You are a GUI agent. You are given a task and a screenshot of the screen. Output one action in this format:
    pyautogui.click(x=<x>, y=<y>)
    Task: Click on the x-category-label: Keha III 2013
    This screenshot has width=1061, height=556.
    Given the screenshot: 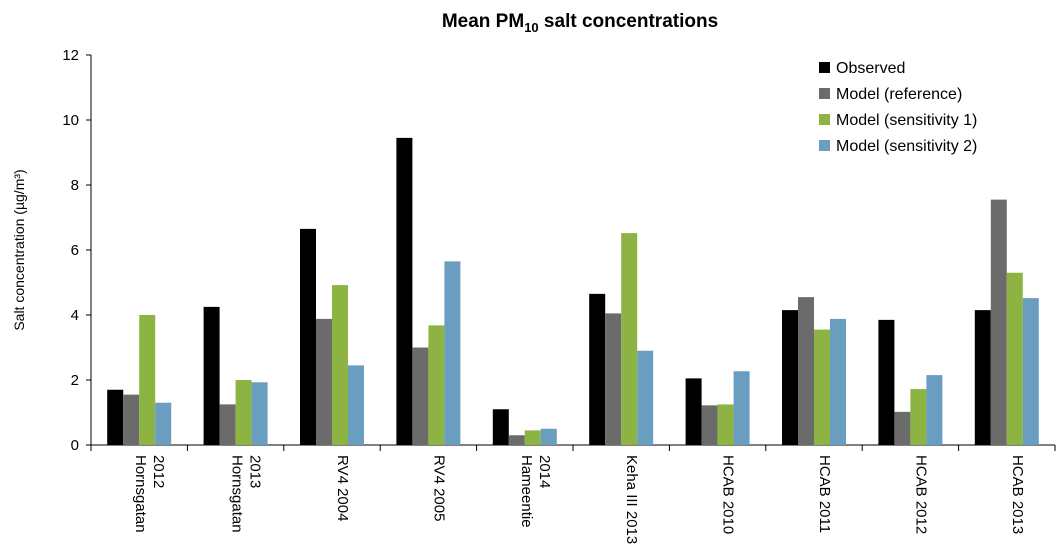 What is the action you would take?
    pyautogui.click(x=631, y=499)
    